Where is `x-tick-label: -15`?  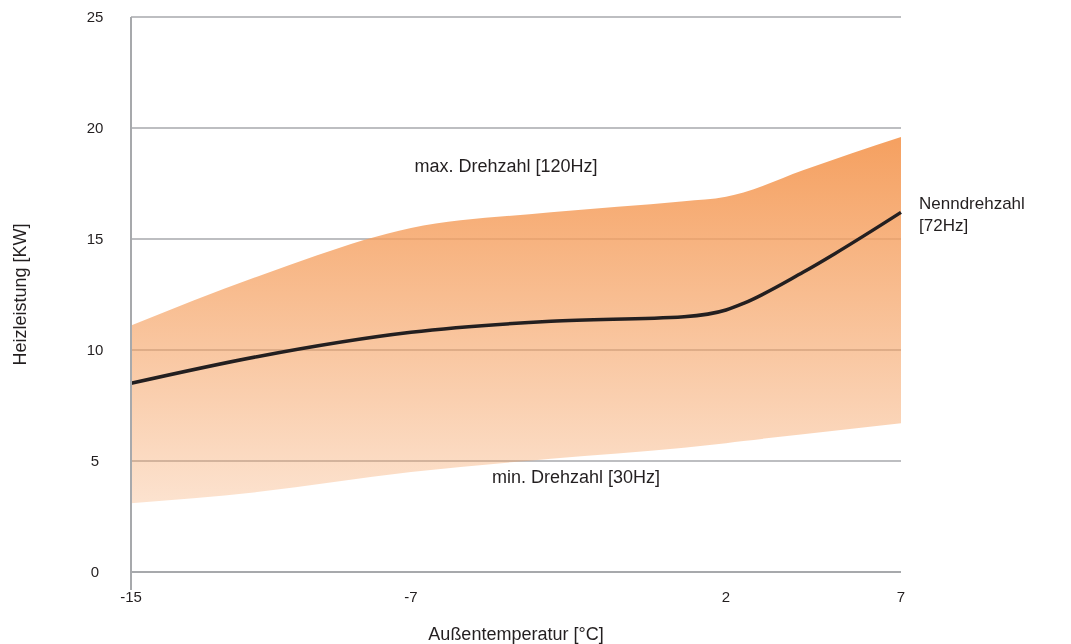
x-tick-label: -15 is located at coordinates (131, 596).